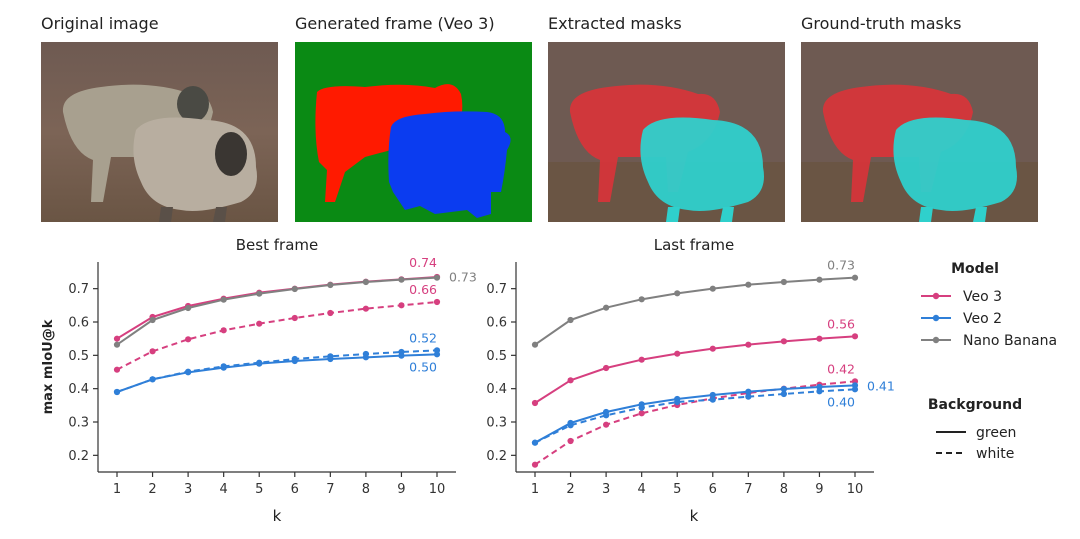  What do you see at coordinates (78, 389) in the screenshot?
I see `y-tick-label: 0.4` at bounding box center [78, 389].